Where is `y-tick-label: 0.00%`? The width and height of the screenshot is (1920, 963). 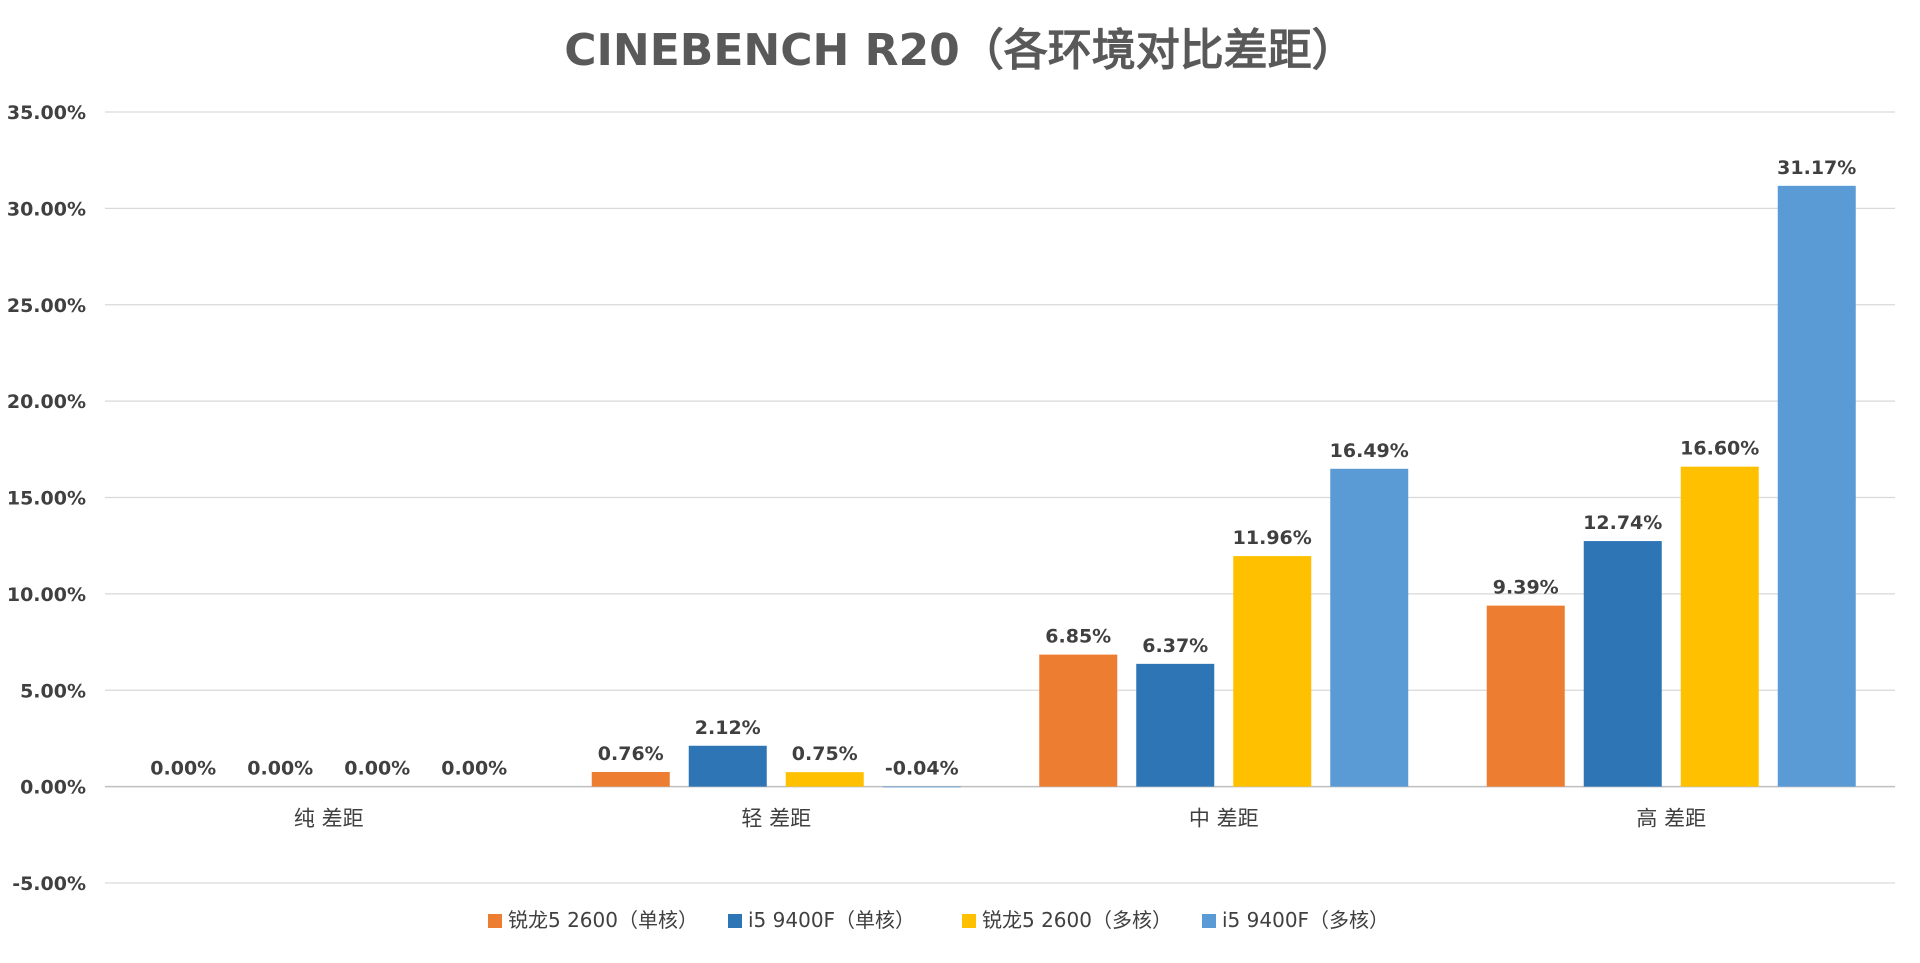
y-tick-label: 0.00% is located at coordinates (53, 788).